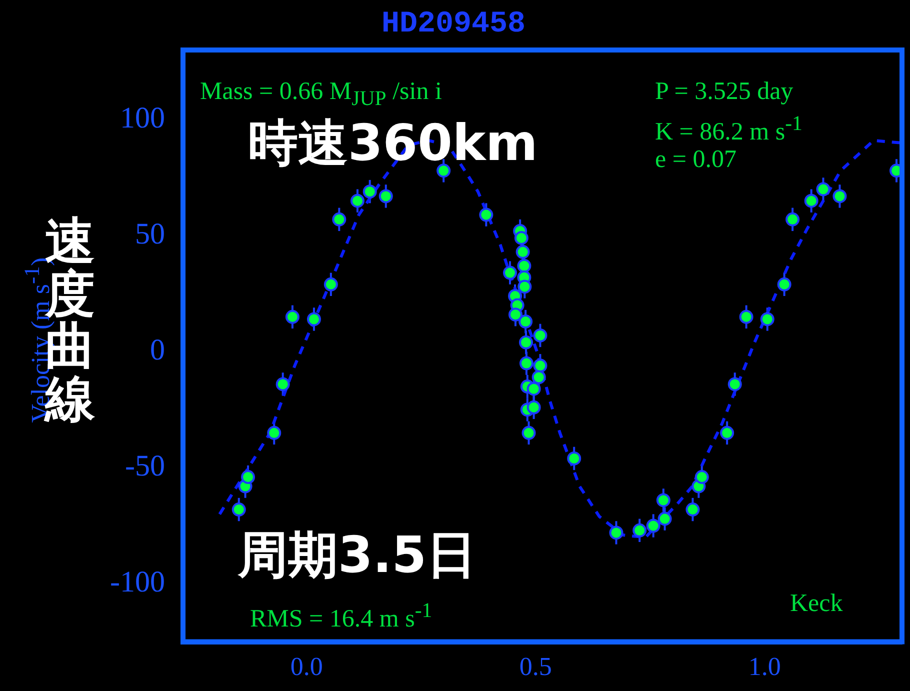 This screenshot has height=691, width=910. What do you see at coordinates (321, 94) in the screenshot?
I see `annotation: Mass = 0.66 M$_{JUP}$ /sin i` at bounding box center [321, 94].